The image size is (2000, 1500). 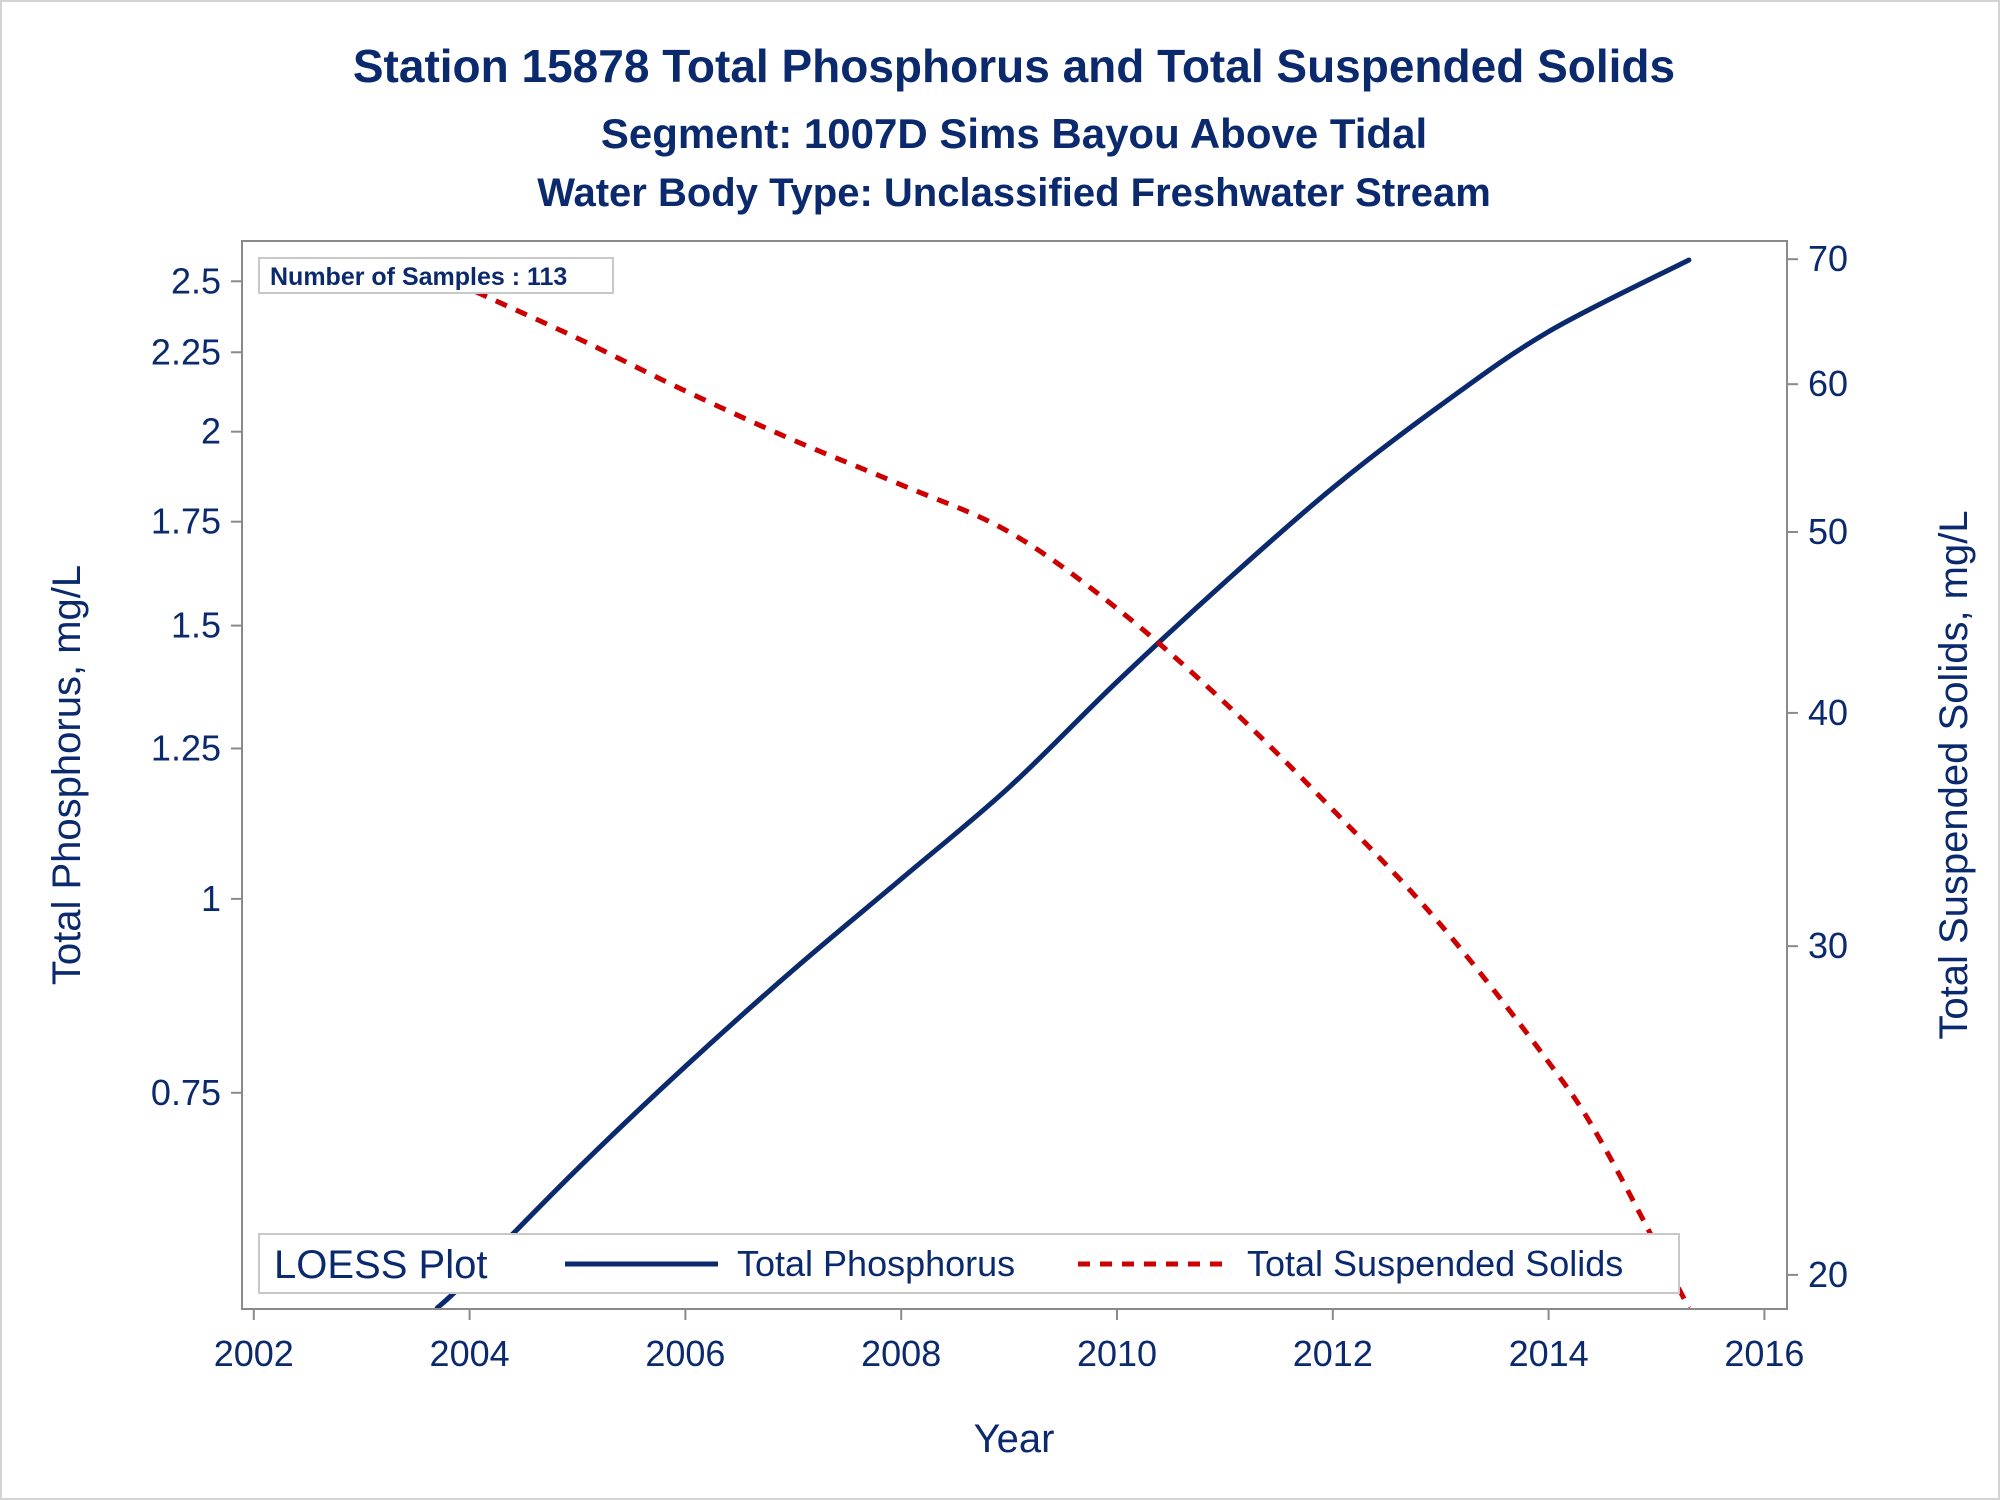 I want to click on chart-subtitle-segment: Segment: 1007D Sims Bayou Above Tidal, so click(x=1014, y=133).